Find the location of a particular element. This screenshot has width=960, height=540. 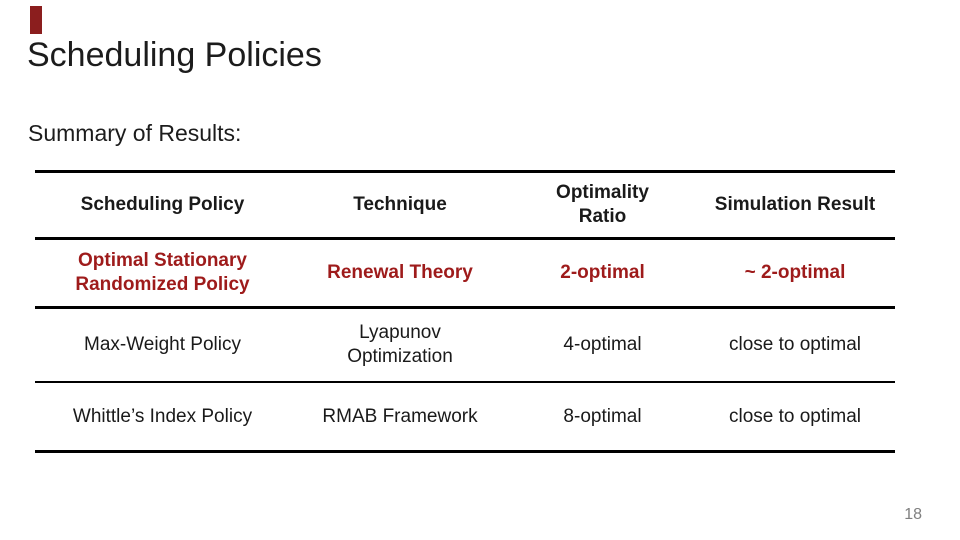

column-header-scheduling-policy: Scheduling Policy is located at coordinates (162, 205).